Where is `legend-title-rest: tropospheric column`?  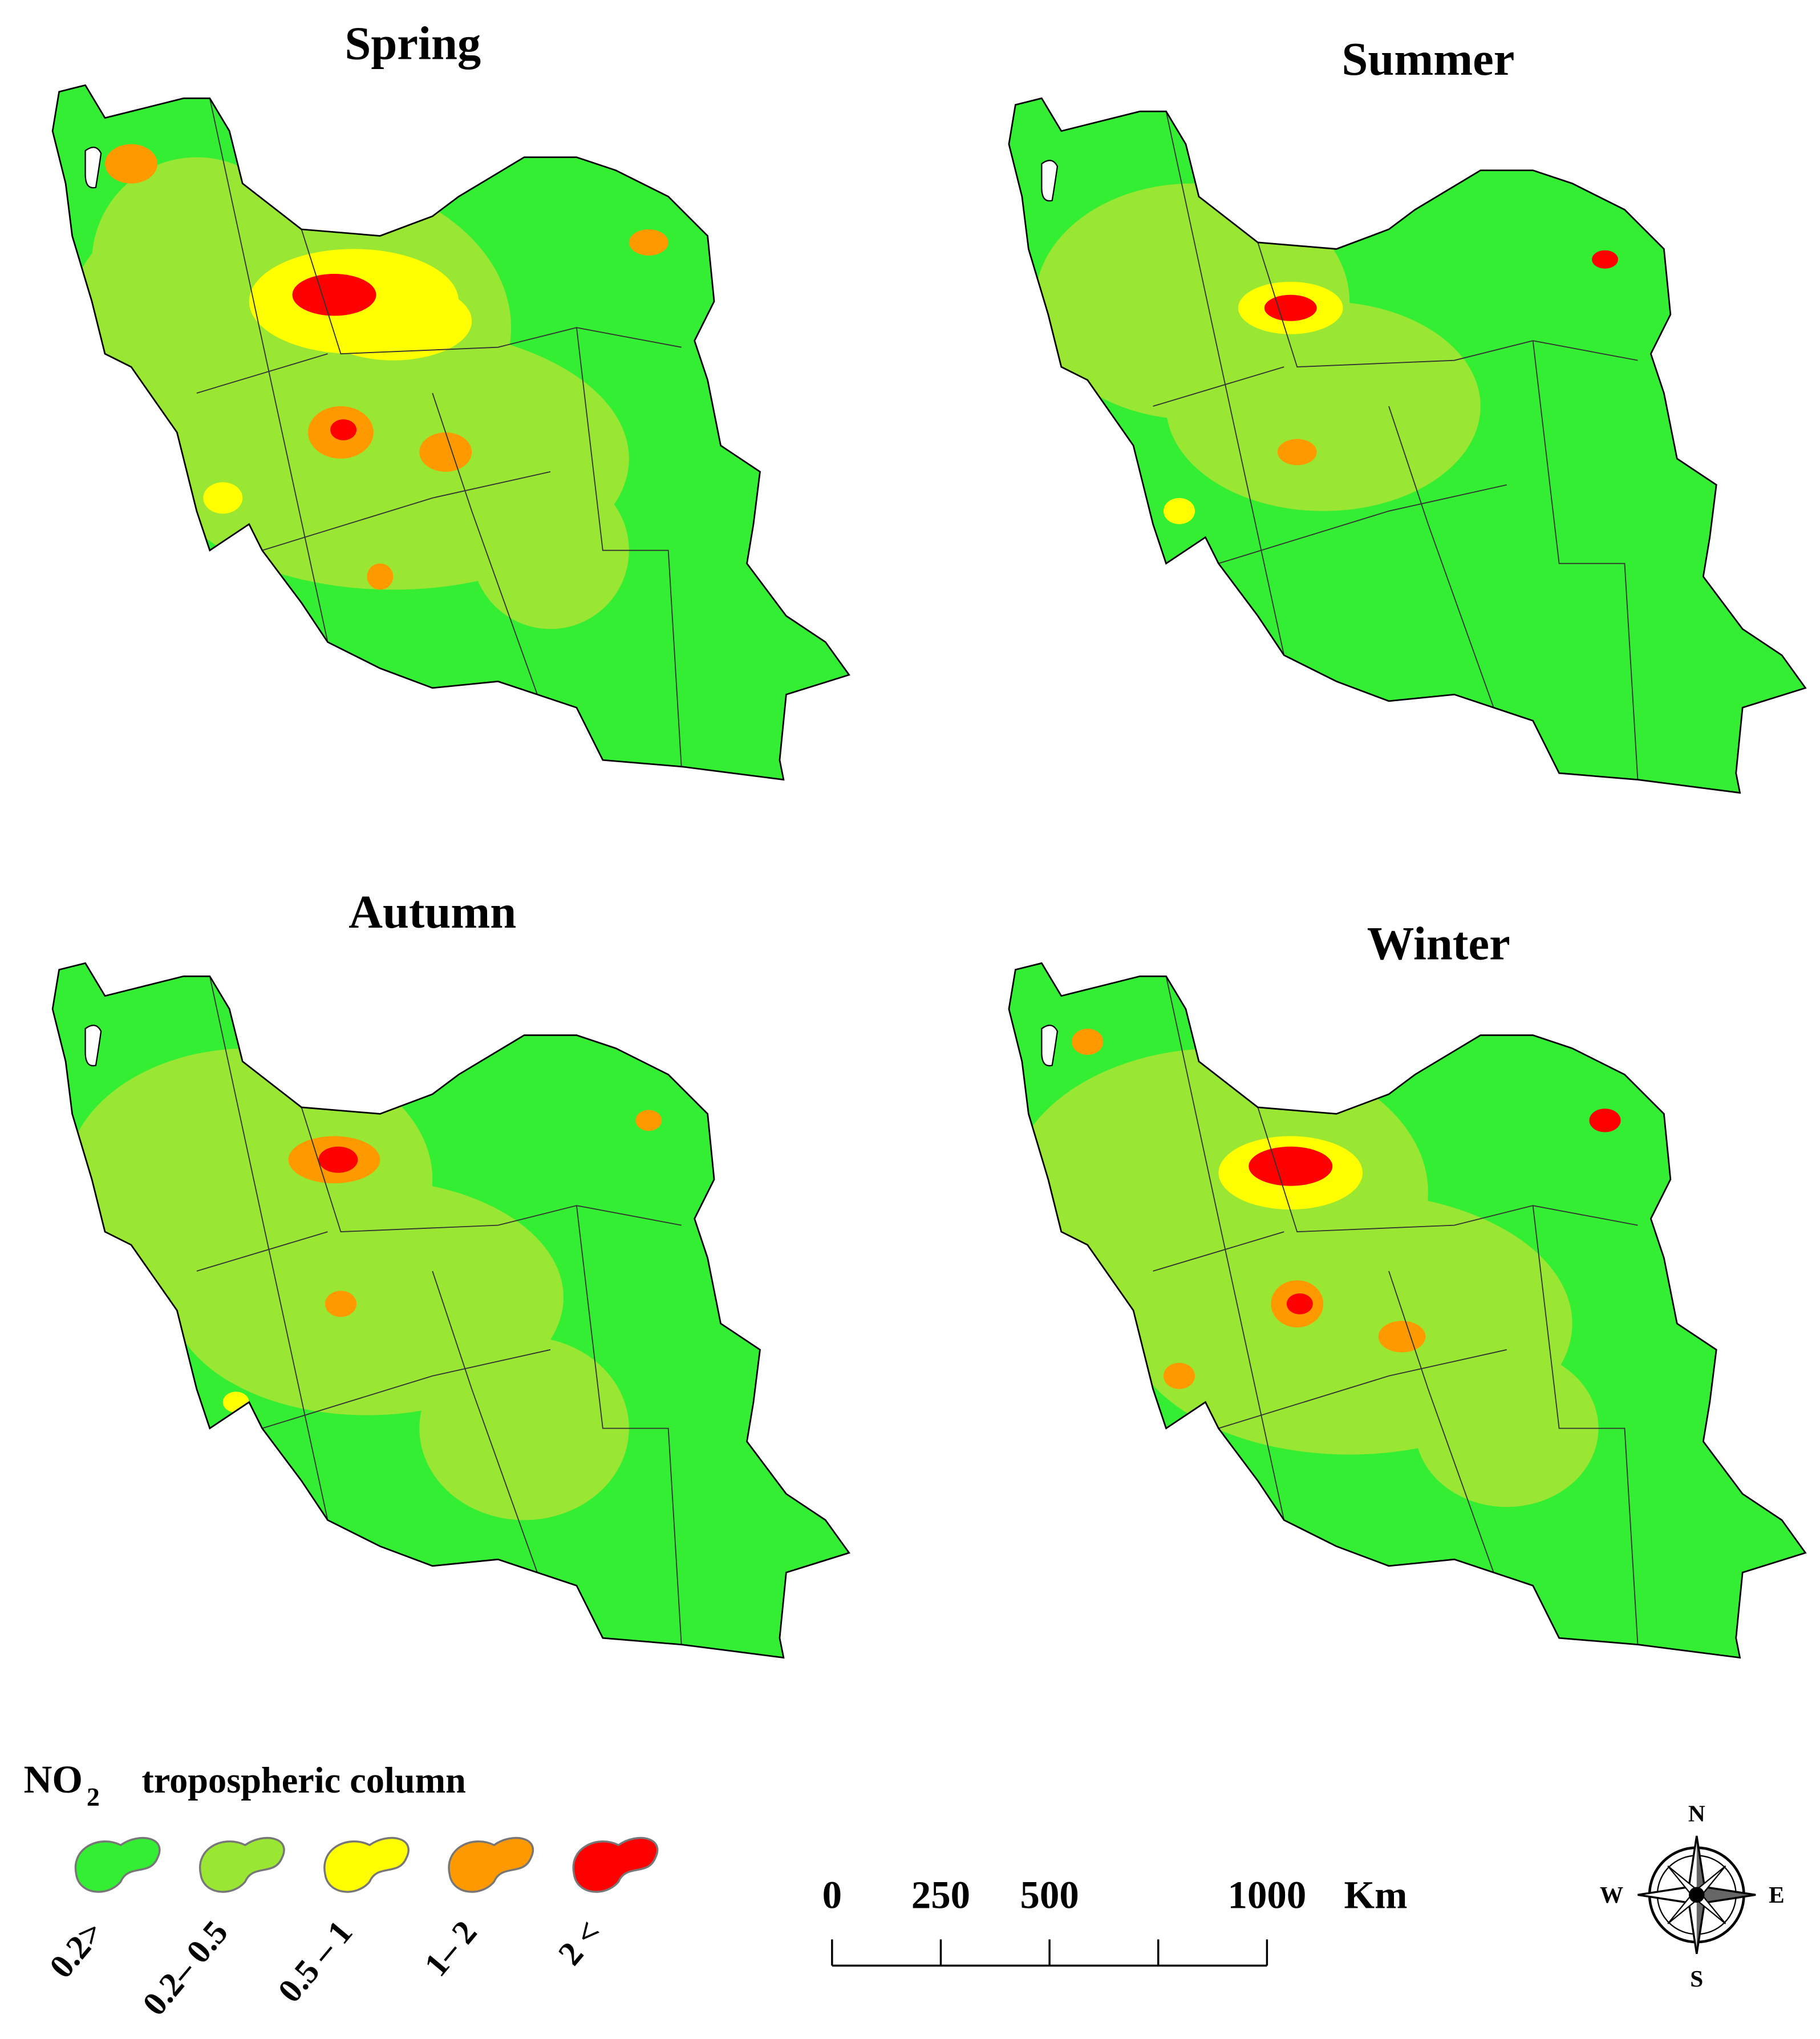 legend-title-rest: tropospheric column is located at coordinates (303, 1781).